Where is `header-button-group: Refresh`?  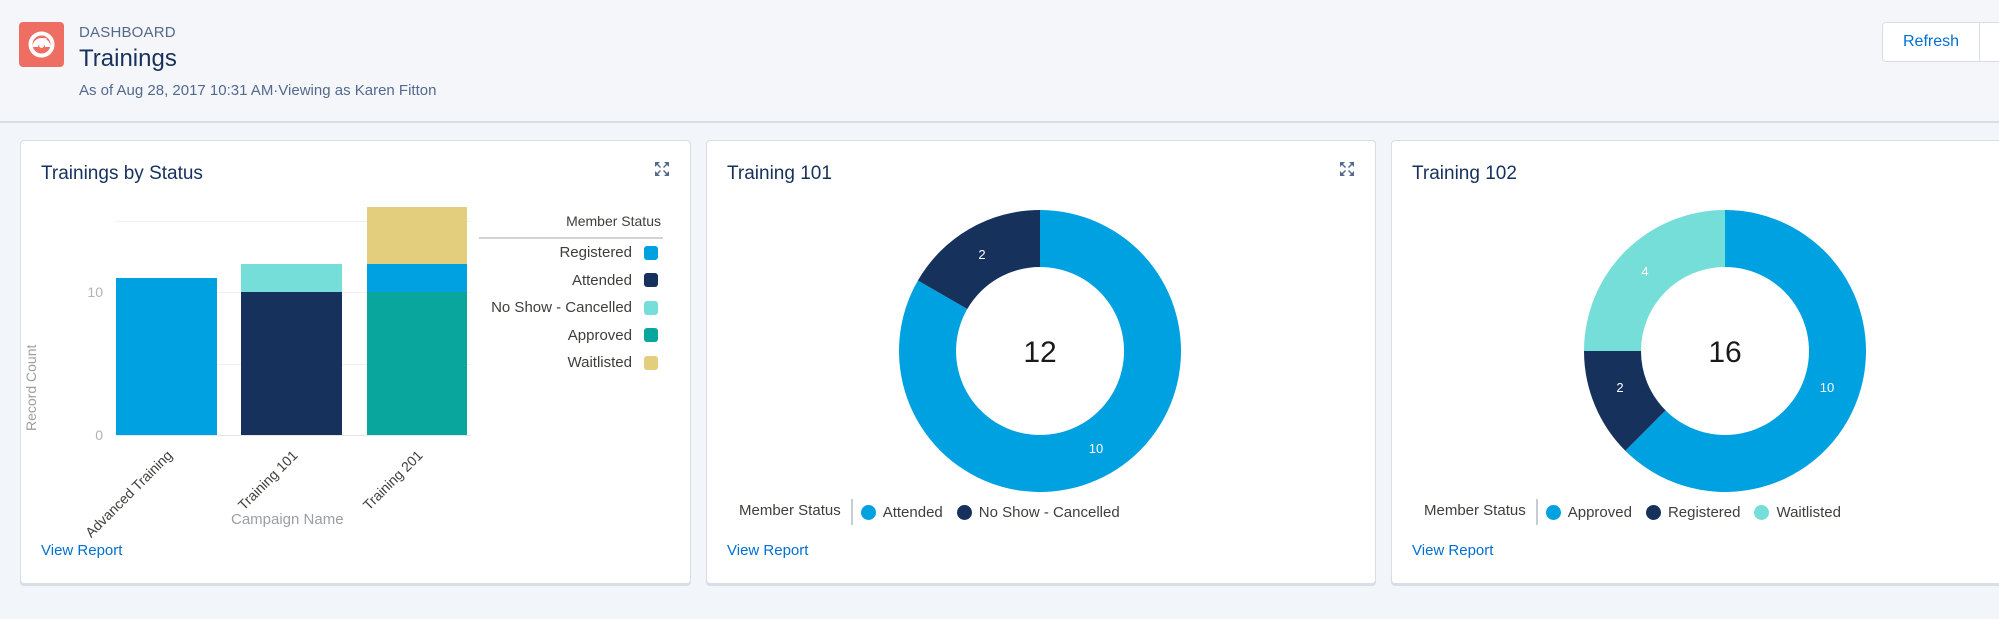 header-button-group: Refresh is located at coordinates (1940, 42).